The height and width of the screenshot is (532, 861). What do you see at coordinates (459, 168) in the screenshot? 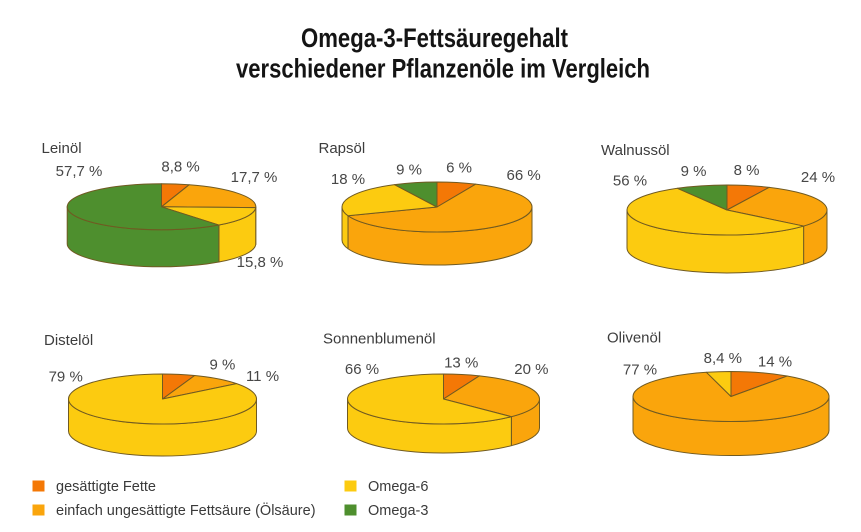
I see `svg-text: 6 %` at bounding box center [459, 168].